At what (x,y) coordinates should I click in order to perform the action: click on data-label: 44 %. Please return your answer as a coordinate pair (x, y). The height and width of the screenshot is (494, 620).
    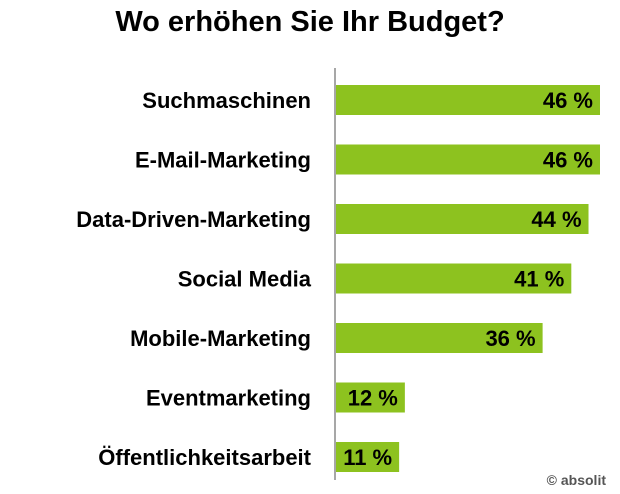
    Looking at the image, I should click on (556, 219).